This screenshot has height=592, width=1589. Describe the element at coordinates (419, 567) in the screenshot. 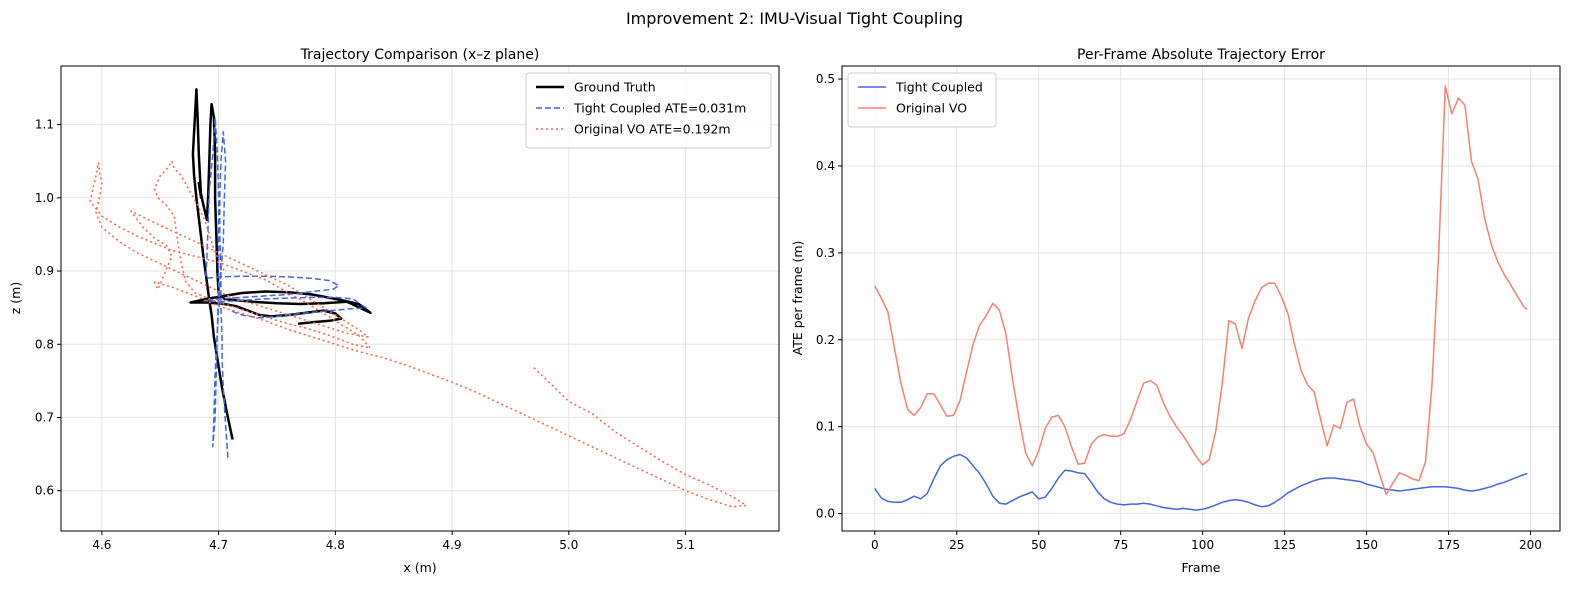

I see `x-axis-label: x (m)` at that location.